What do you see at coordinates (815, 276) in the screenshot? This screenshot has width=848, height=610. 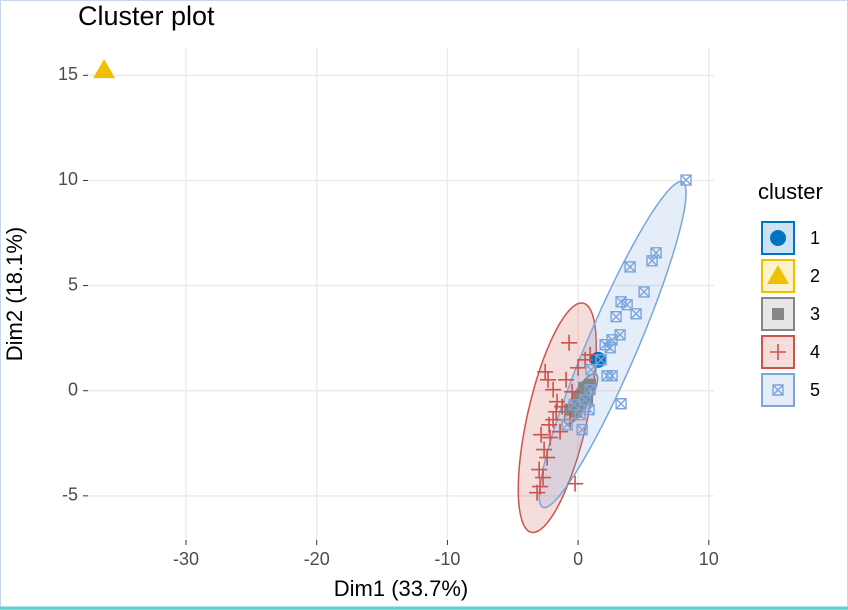 I see `legend-label: 2` at bounding box center [815, 276].